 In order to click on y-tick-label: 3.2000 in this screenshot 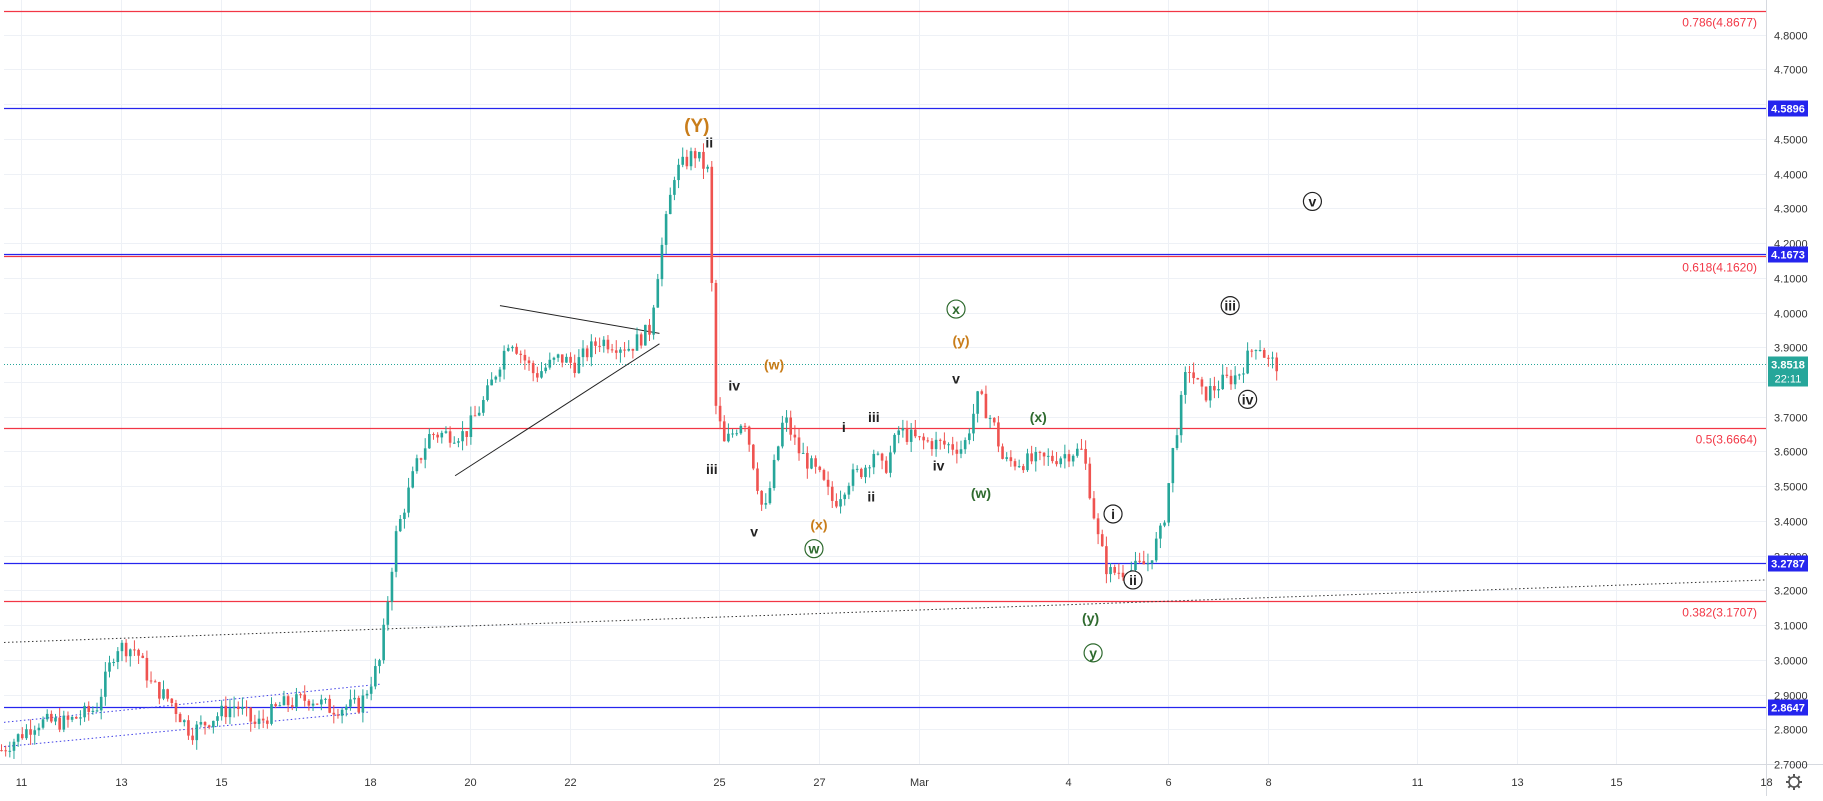, I will do `click(1791, 592)`.